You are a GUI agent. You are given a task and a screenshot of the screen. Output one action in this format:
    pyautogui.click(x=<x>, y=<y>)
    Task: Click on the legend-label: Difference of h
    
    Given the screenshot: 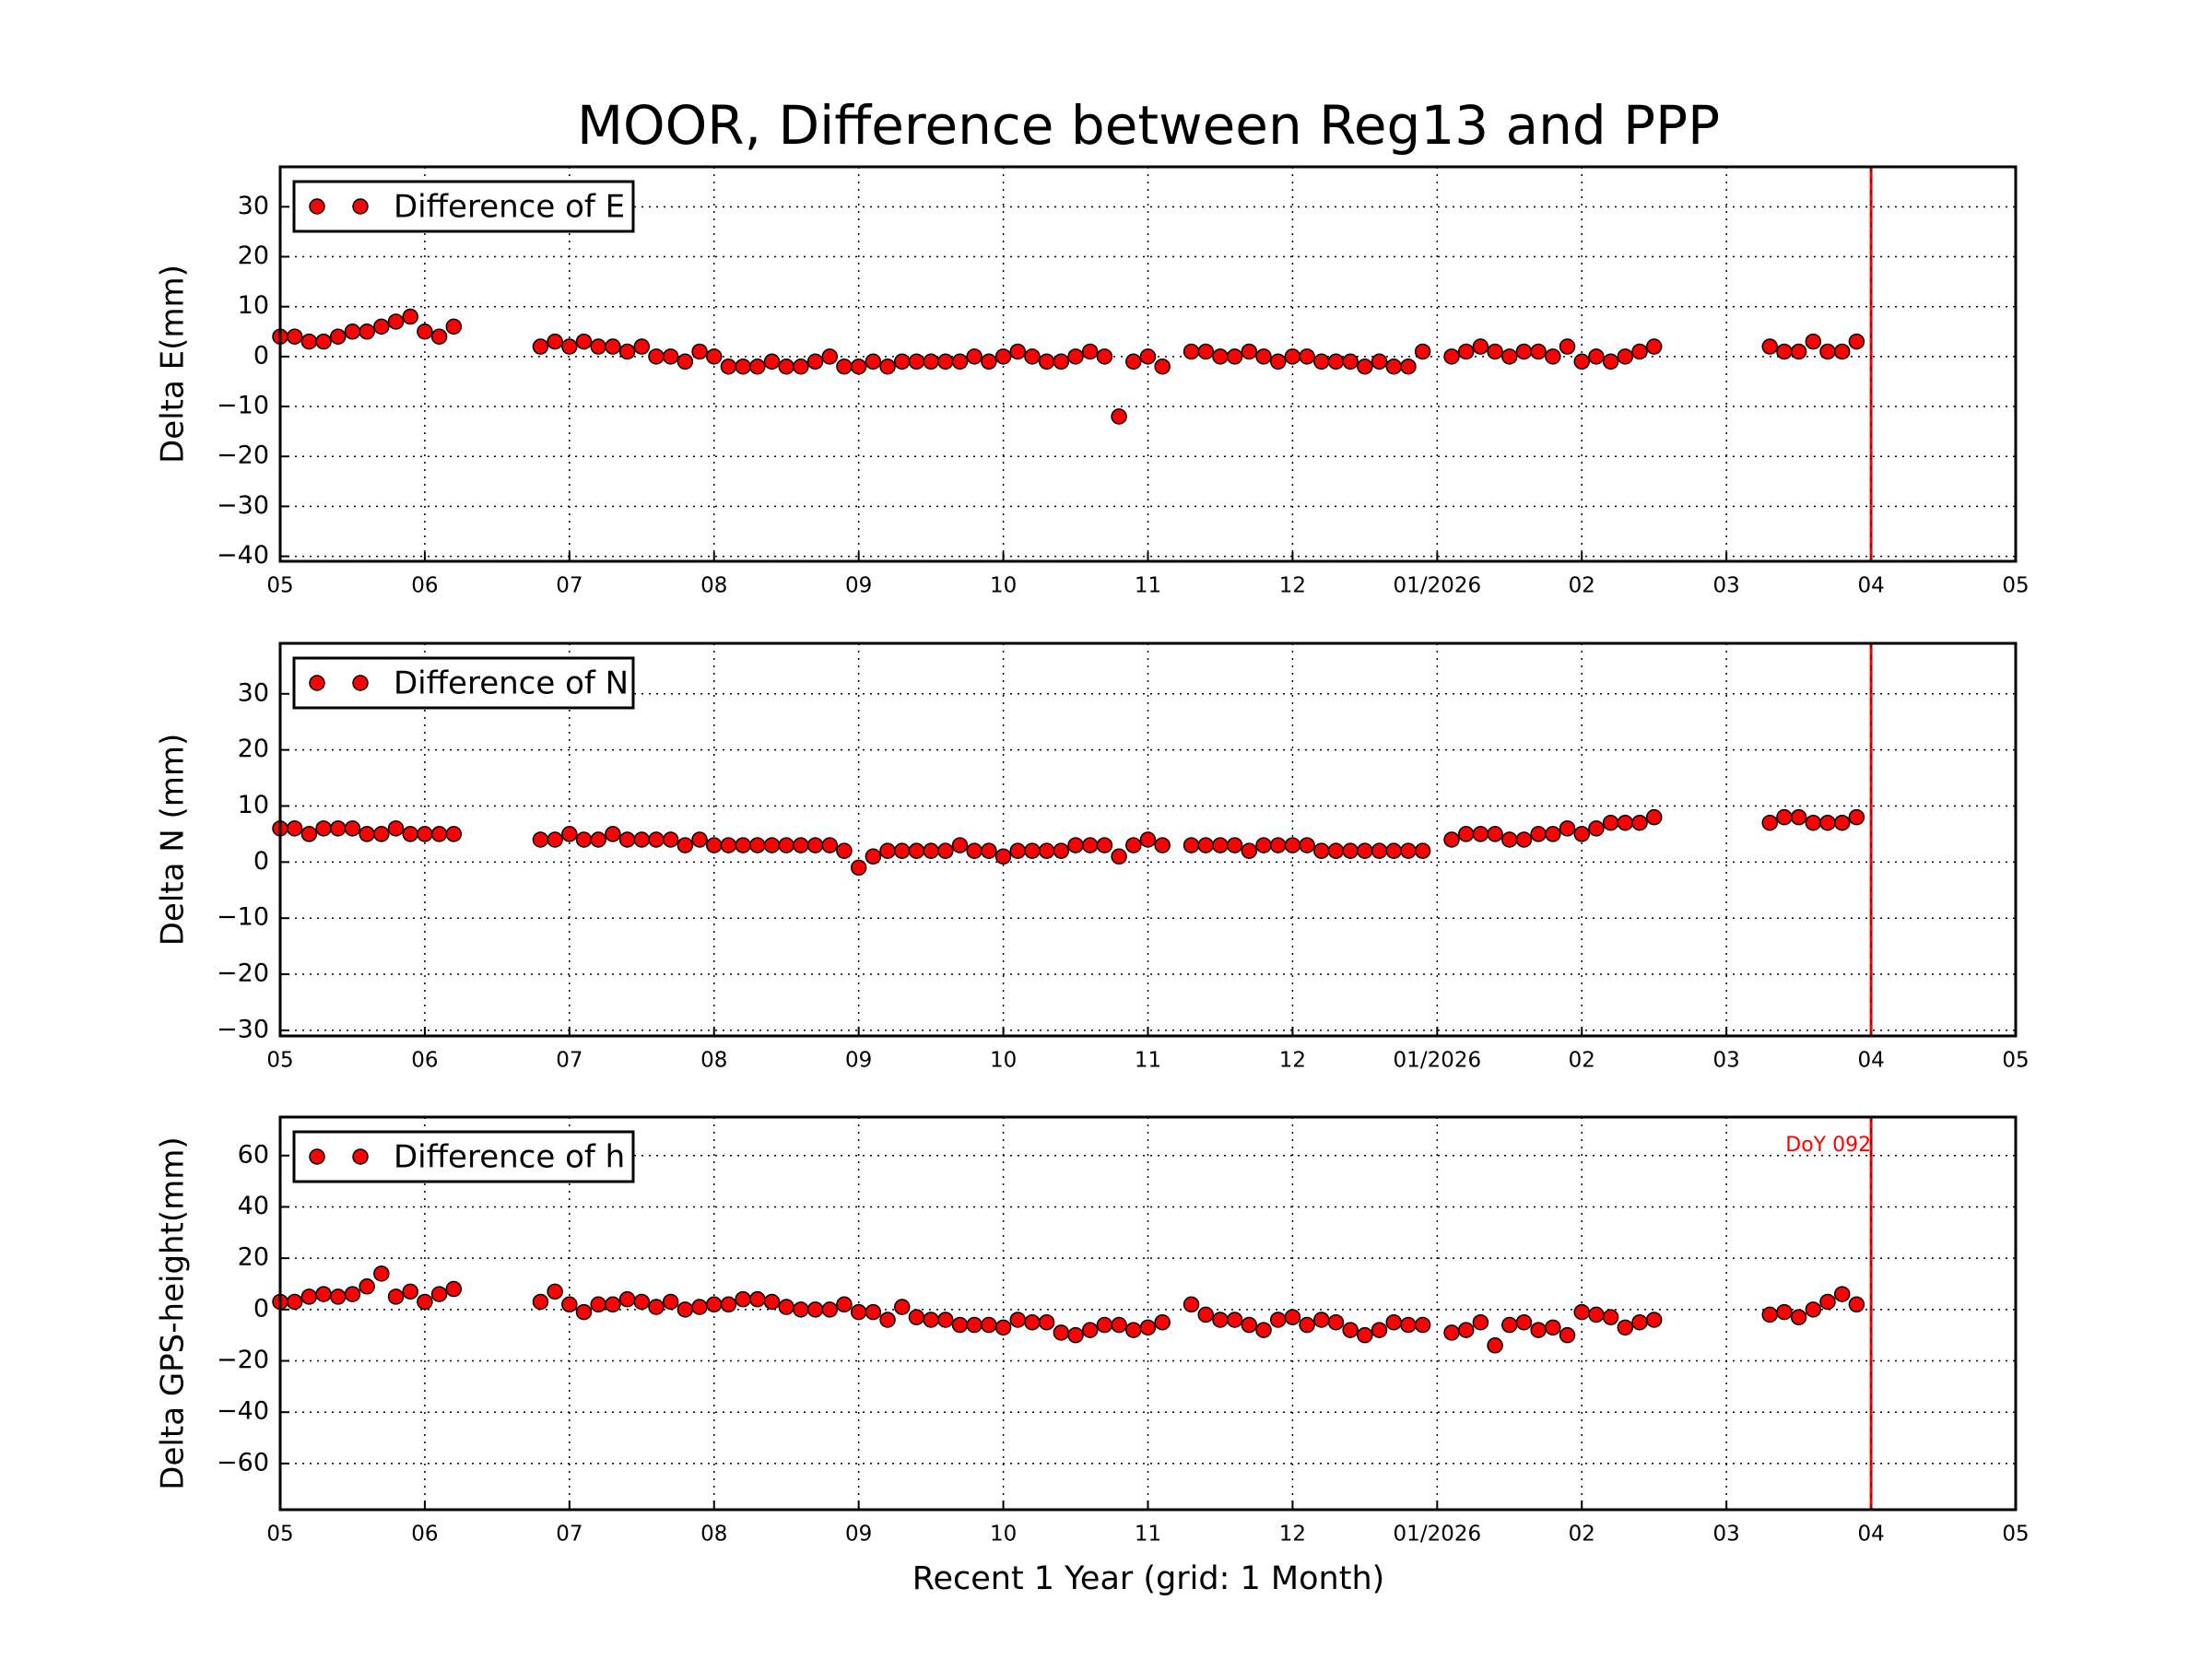 What is the action you would take?
    pyautogui.click(x=509, y=1157)
    